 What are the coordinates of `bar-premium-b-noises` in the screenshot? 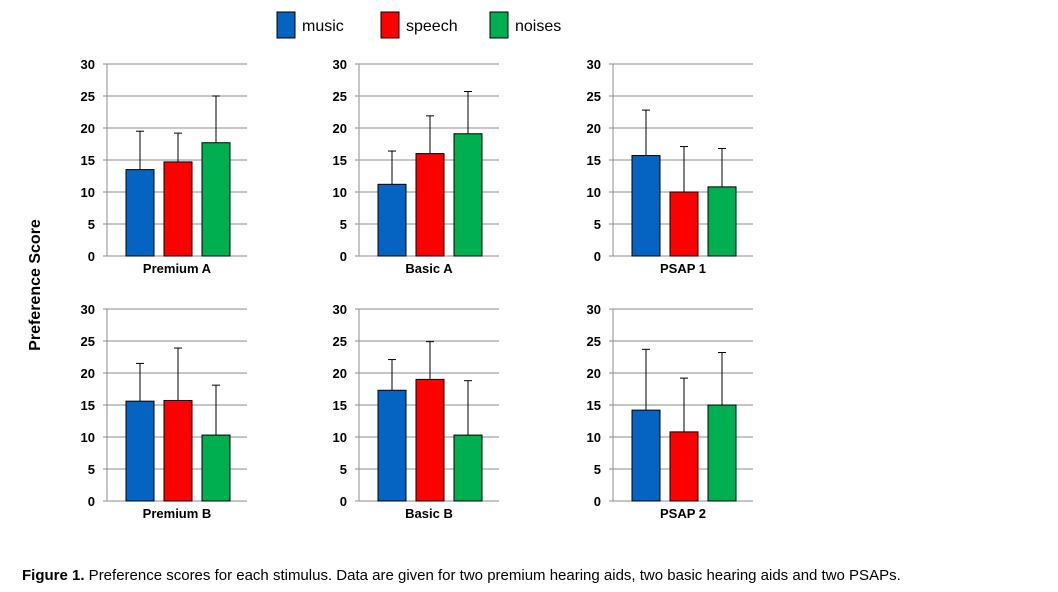 It's located at (216, 468).